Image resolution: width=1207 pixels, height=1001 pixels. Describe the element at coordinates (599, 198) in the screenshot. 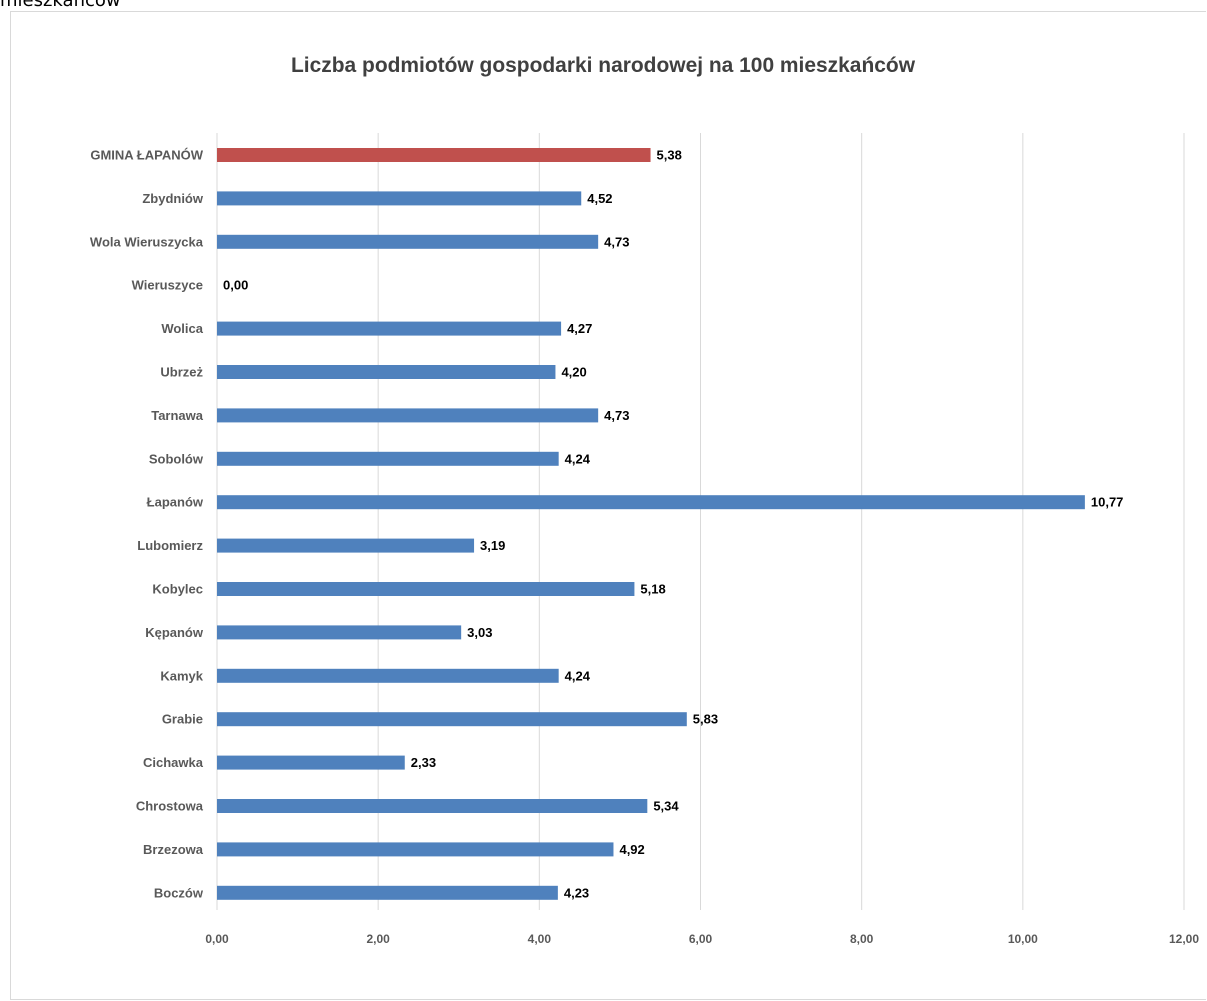

I see `data-label: 4,52` at that location.